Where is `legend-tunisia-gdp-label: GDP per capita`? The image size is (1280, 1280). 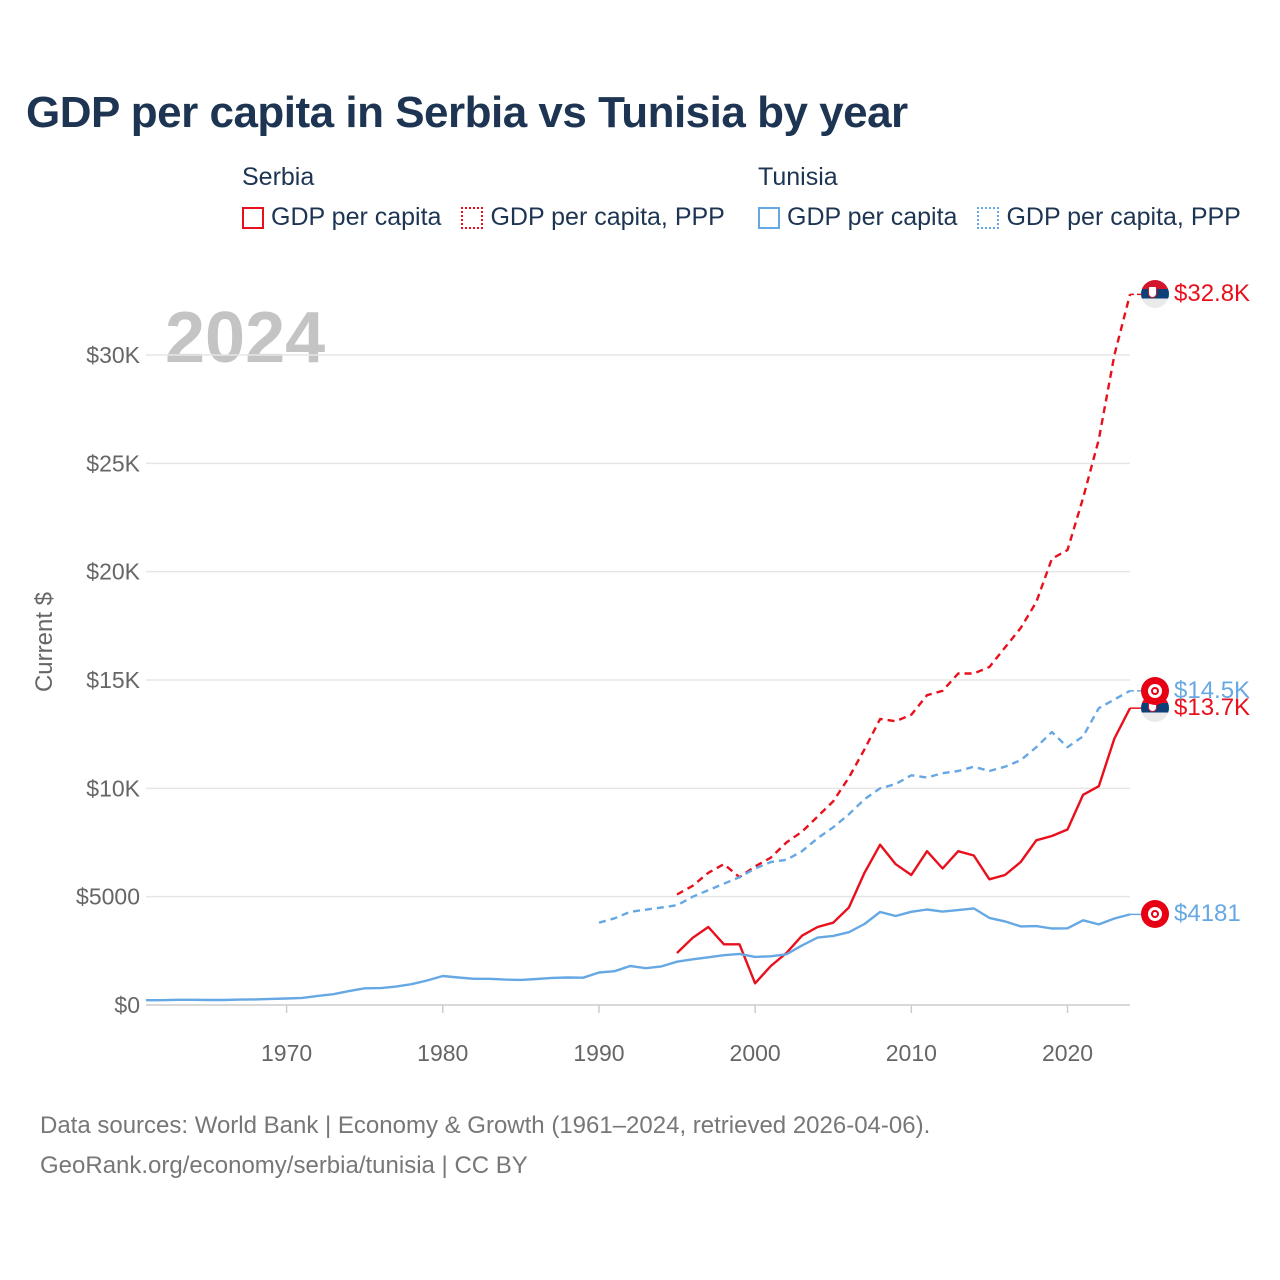
legend-tunisia-gdp-label: GDP per capita is located at coordinates (872, 217).